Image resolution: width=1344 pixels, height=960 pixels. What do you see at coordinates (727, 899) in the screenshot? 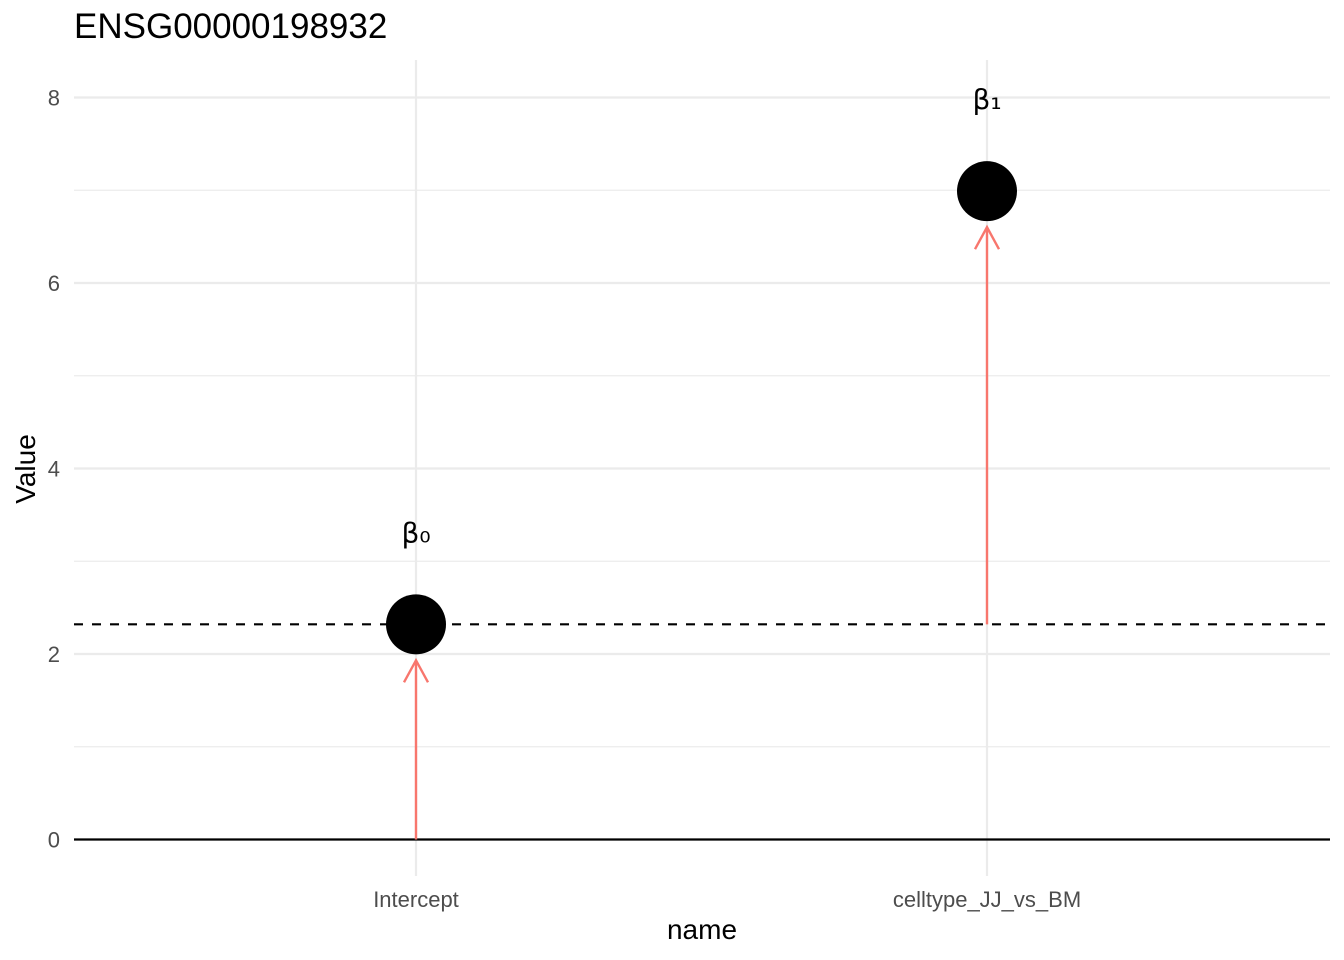
I see `x-tick-layer: Intercept celltype_JJ_vs_BM` at bounding box center [727, 899].